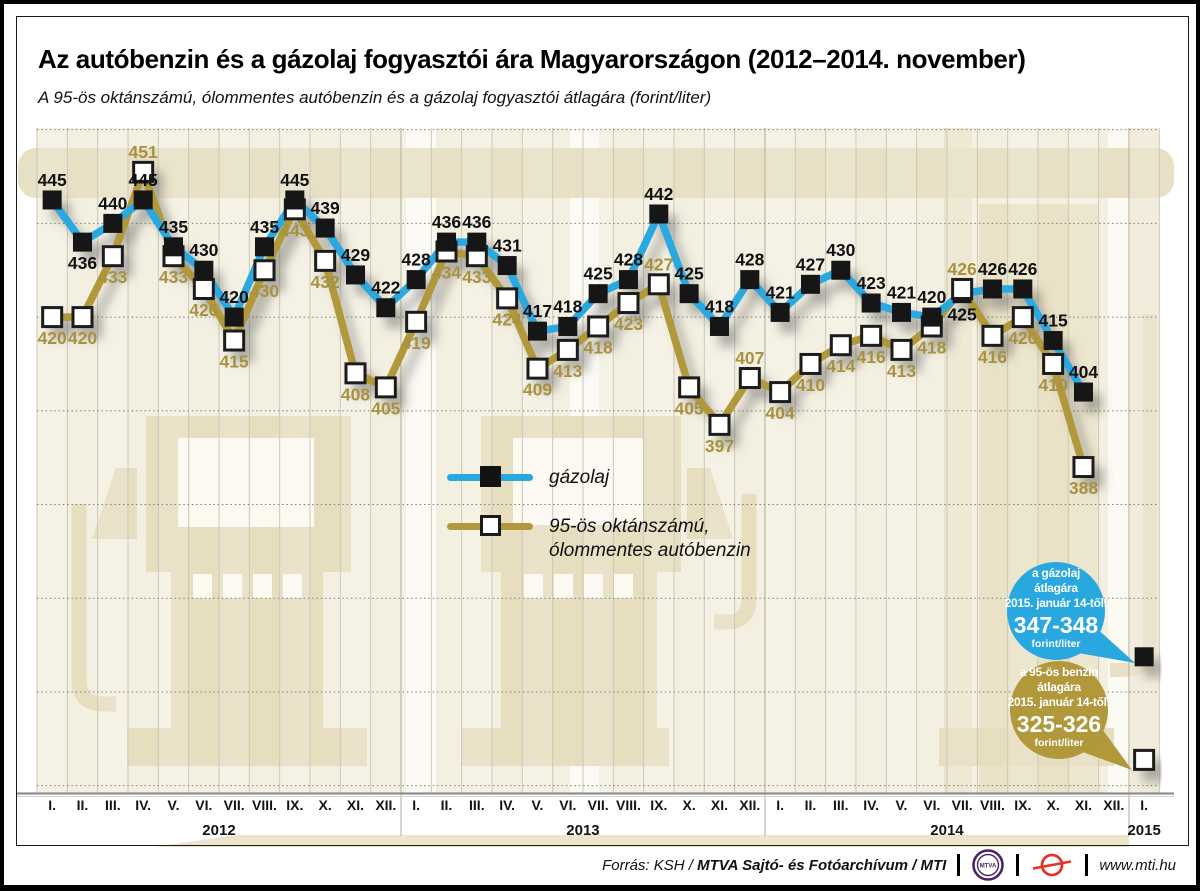  Describe the element at coordinates (264, 291) in the screenshot. I see `petrol-value-label: 430` at that location.